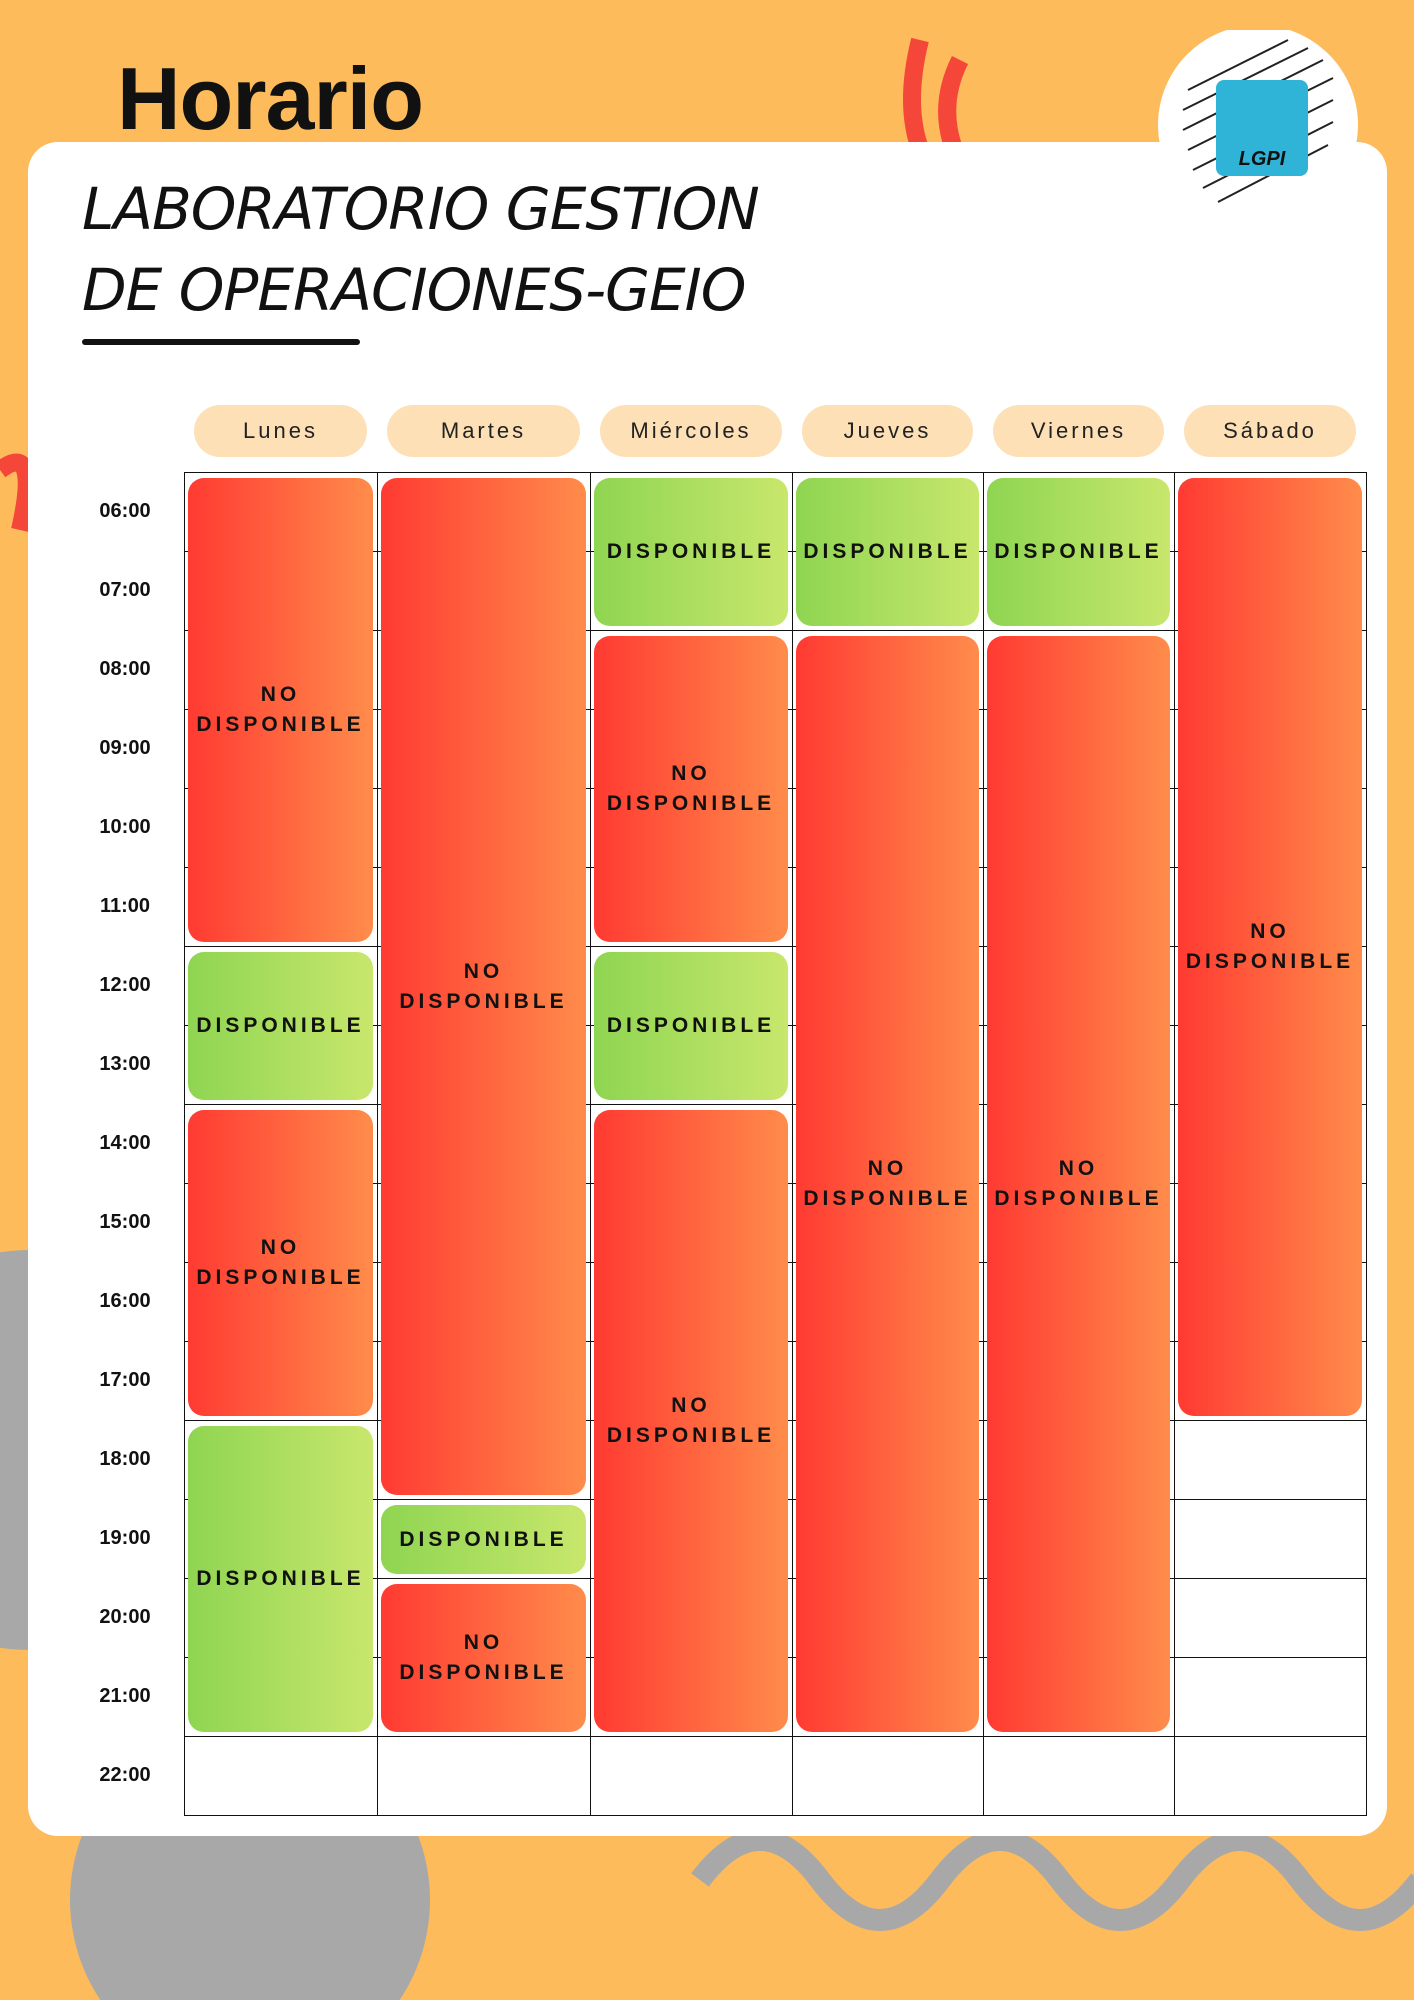 This screenshot has height=2000, width=1414. Describe the element at coordinates (1262, 159) in the screenshot. I see `logo-text: LGPI` at that location.